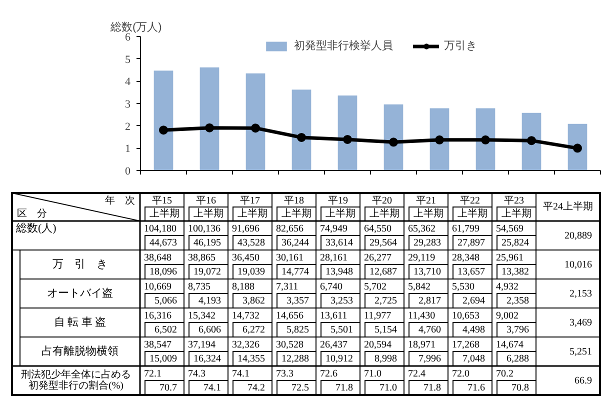 The height and width of the screenshot is (400, 610). What do you see at coordinates (476, 388) in the screenshot?
I see `data-label: 71.6` at bounding box center [476, 388].